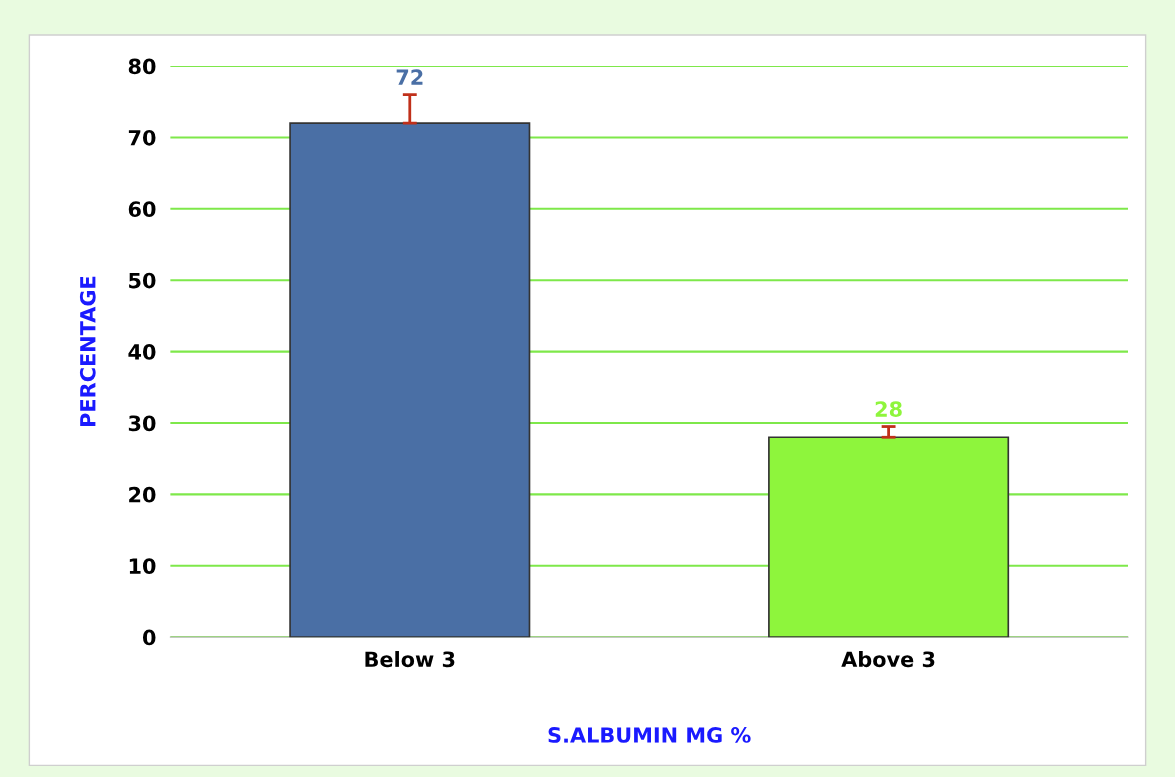  Describe the element at coordinates (142, 66) in the screenshot. I see `y-tick-label: 80` at that location.